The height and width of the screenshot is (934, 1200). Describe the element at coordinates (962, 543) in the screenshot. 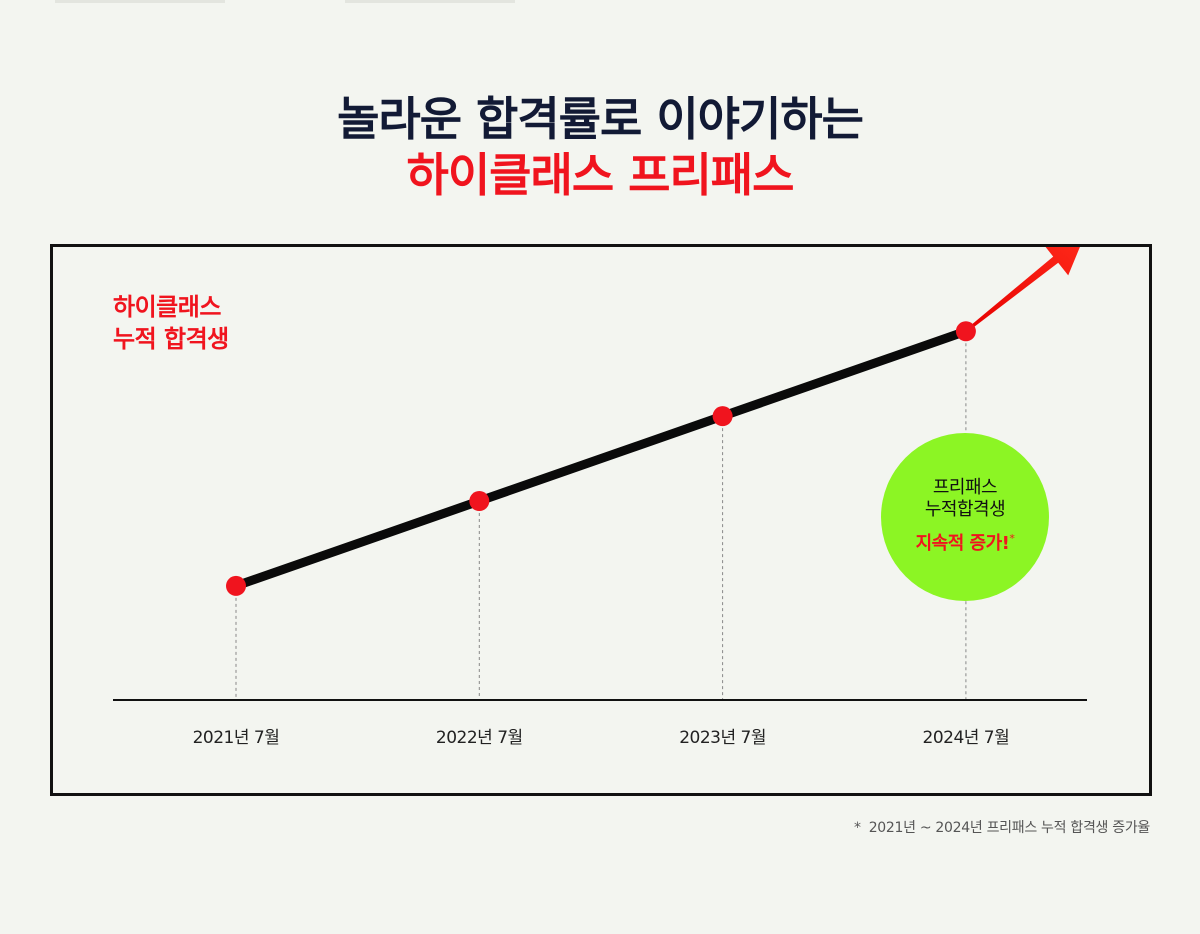

I see `badge-highlight-text: 지속적 증가!` at that location.